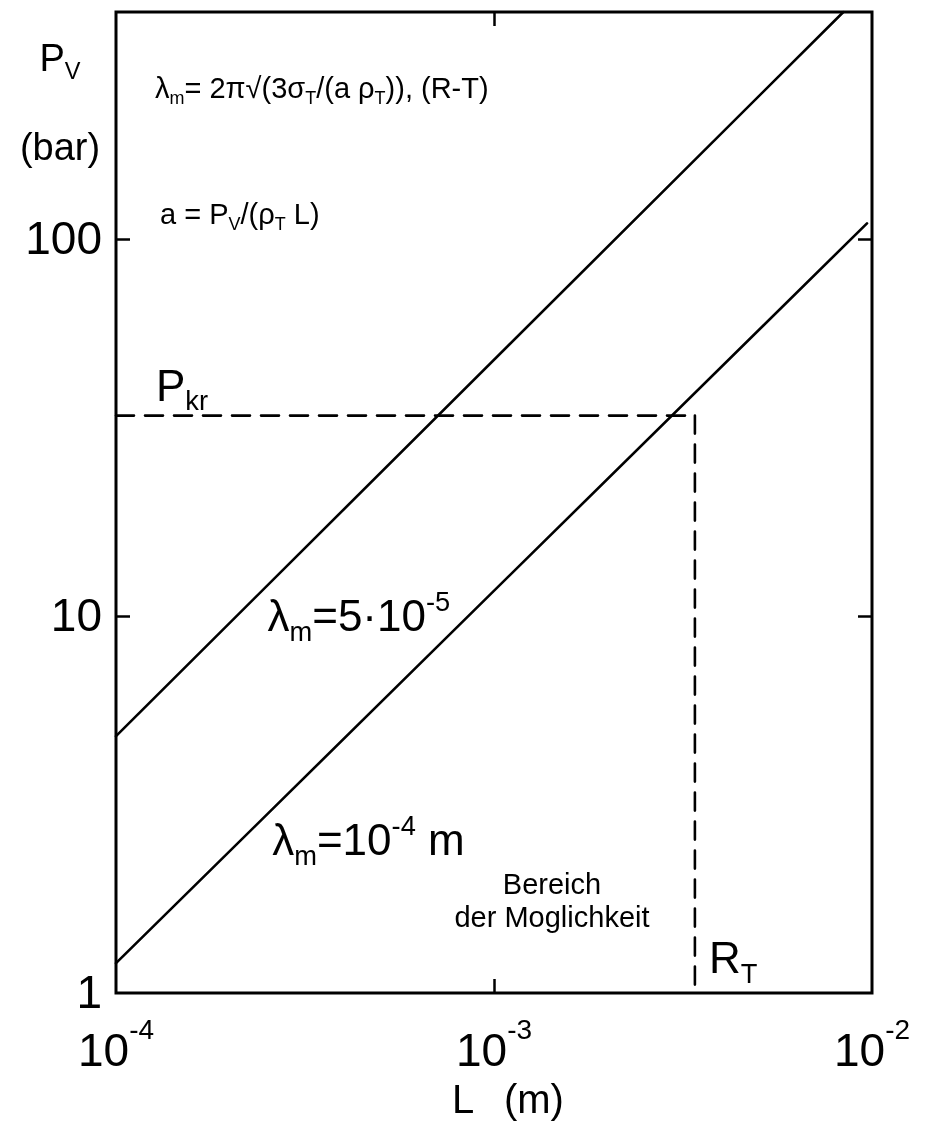  Describe the element at coordinates (240, 216) in the screenshot. I see `annotation: a = P$_{V}$/(ρ$_{T}$ L)` at that location.